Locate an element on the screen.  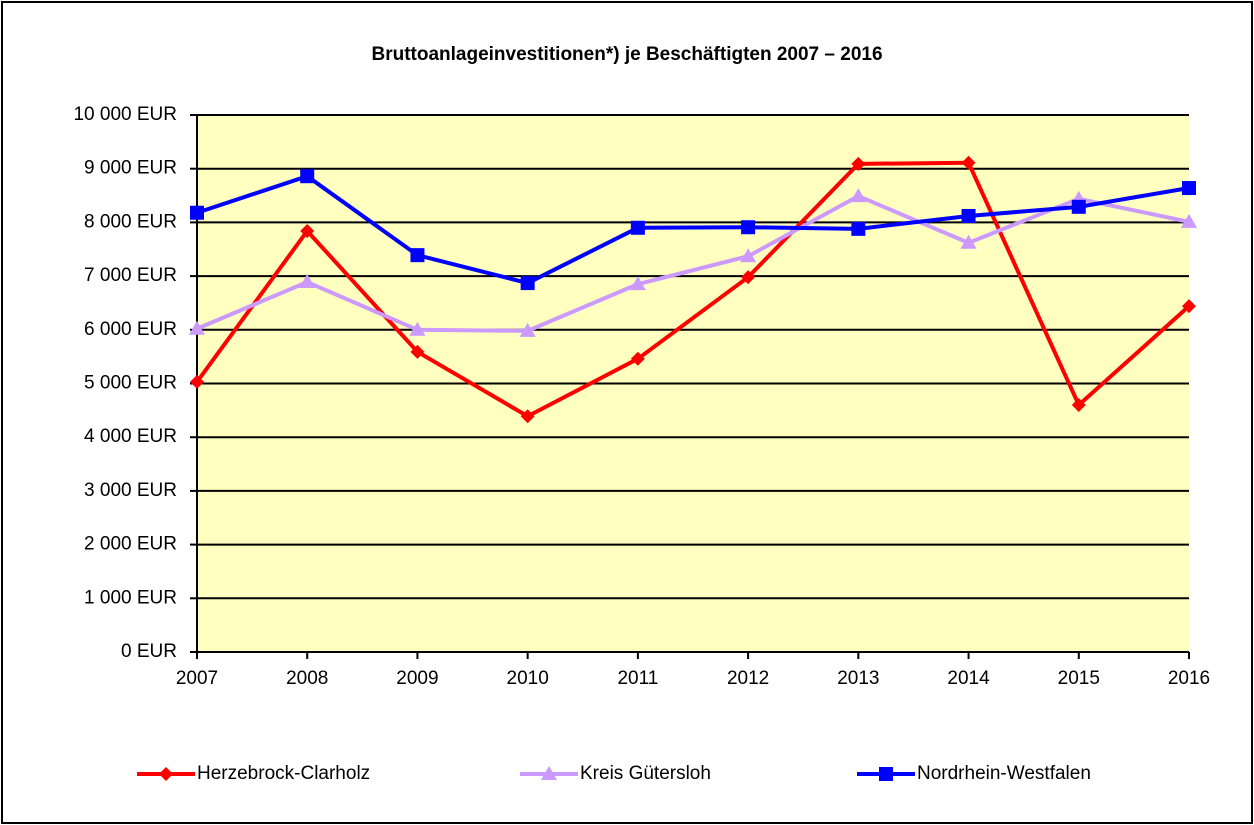
y-tick-label: 10 000 EUR is located at coordinates (125, 114).